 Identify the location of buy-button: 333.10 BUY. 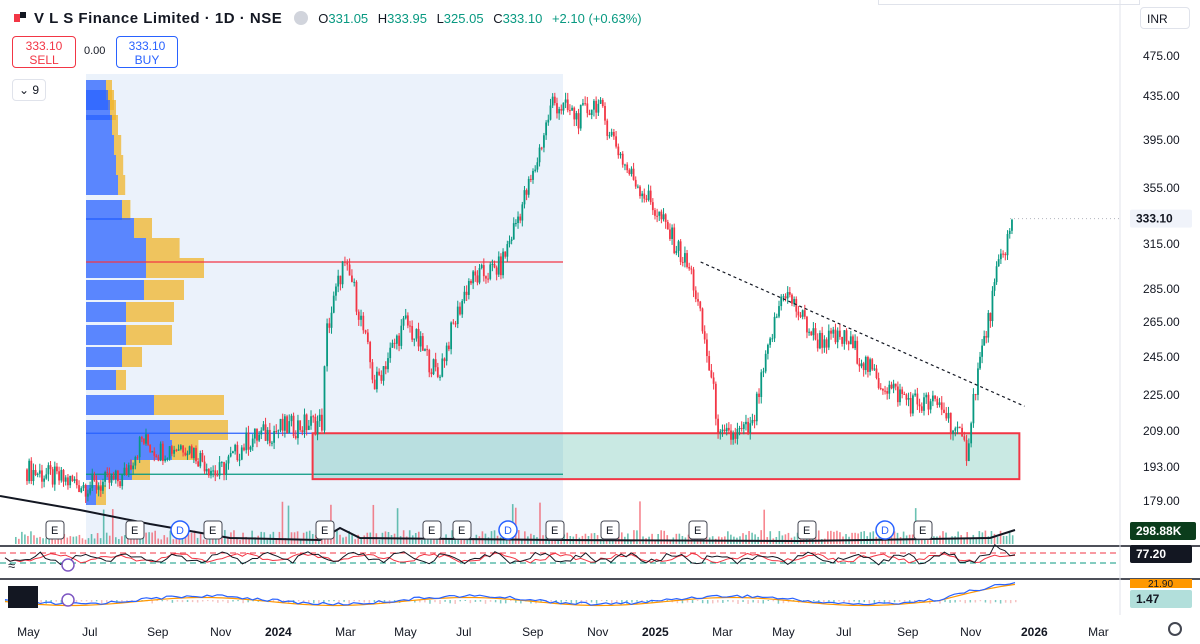
(147, 52).